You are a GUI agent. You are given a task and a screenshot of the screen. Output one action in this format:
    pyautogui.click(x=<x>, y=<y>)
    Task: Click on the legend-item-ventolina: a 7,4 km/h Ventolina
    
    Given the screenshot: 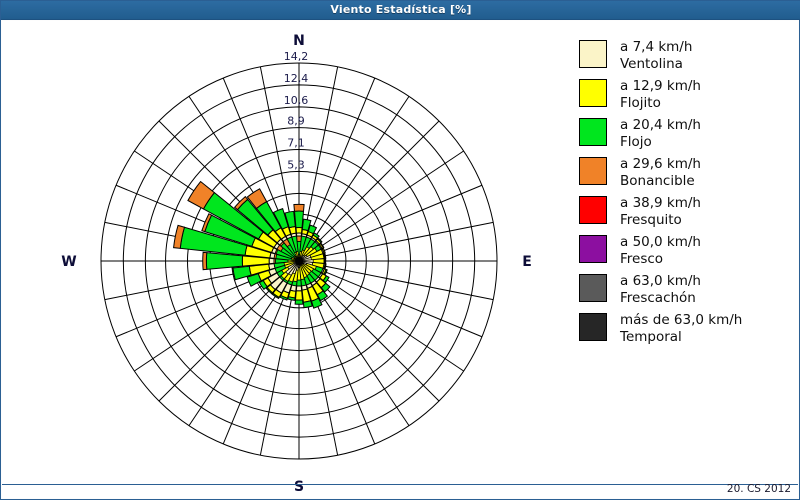 What is the action you would take?
    pyautogui.click(x=686, y=55)
    